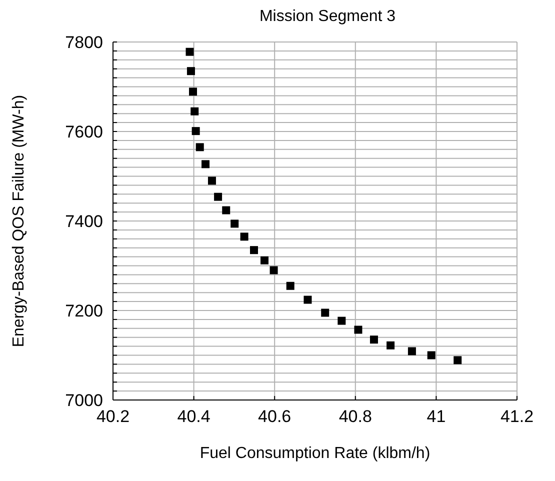 The height and width of the screenshot is (481, 555). What do you see at coordinates (84, 311) in the screenshot?
I see `y-tick-label: 7200` at bounding box center [84, 311].